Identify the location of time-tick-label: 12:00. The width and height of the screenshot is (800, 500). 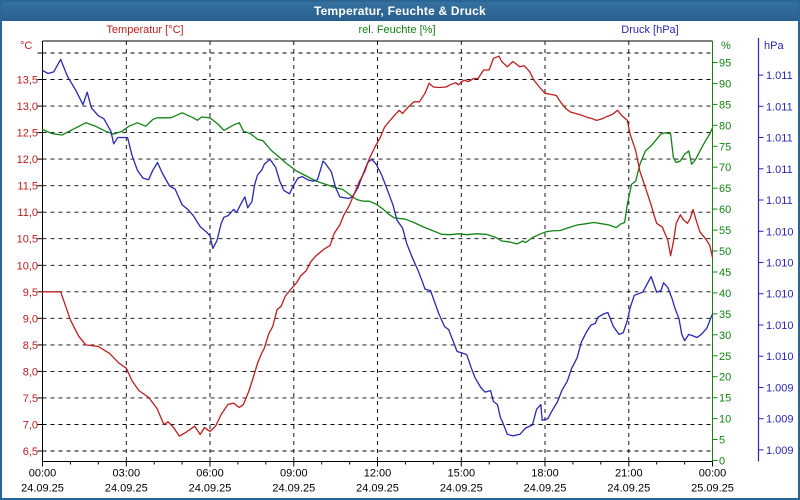
(378, 474).